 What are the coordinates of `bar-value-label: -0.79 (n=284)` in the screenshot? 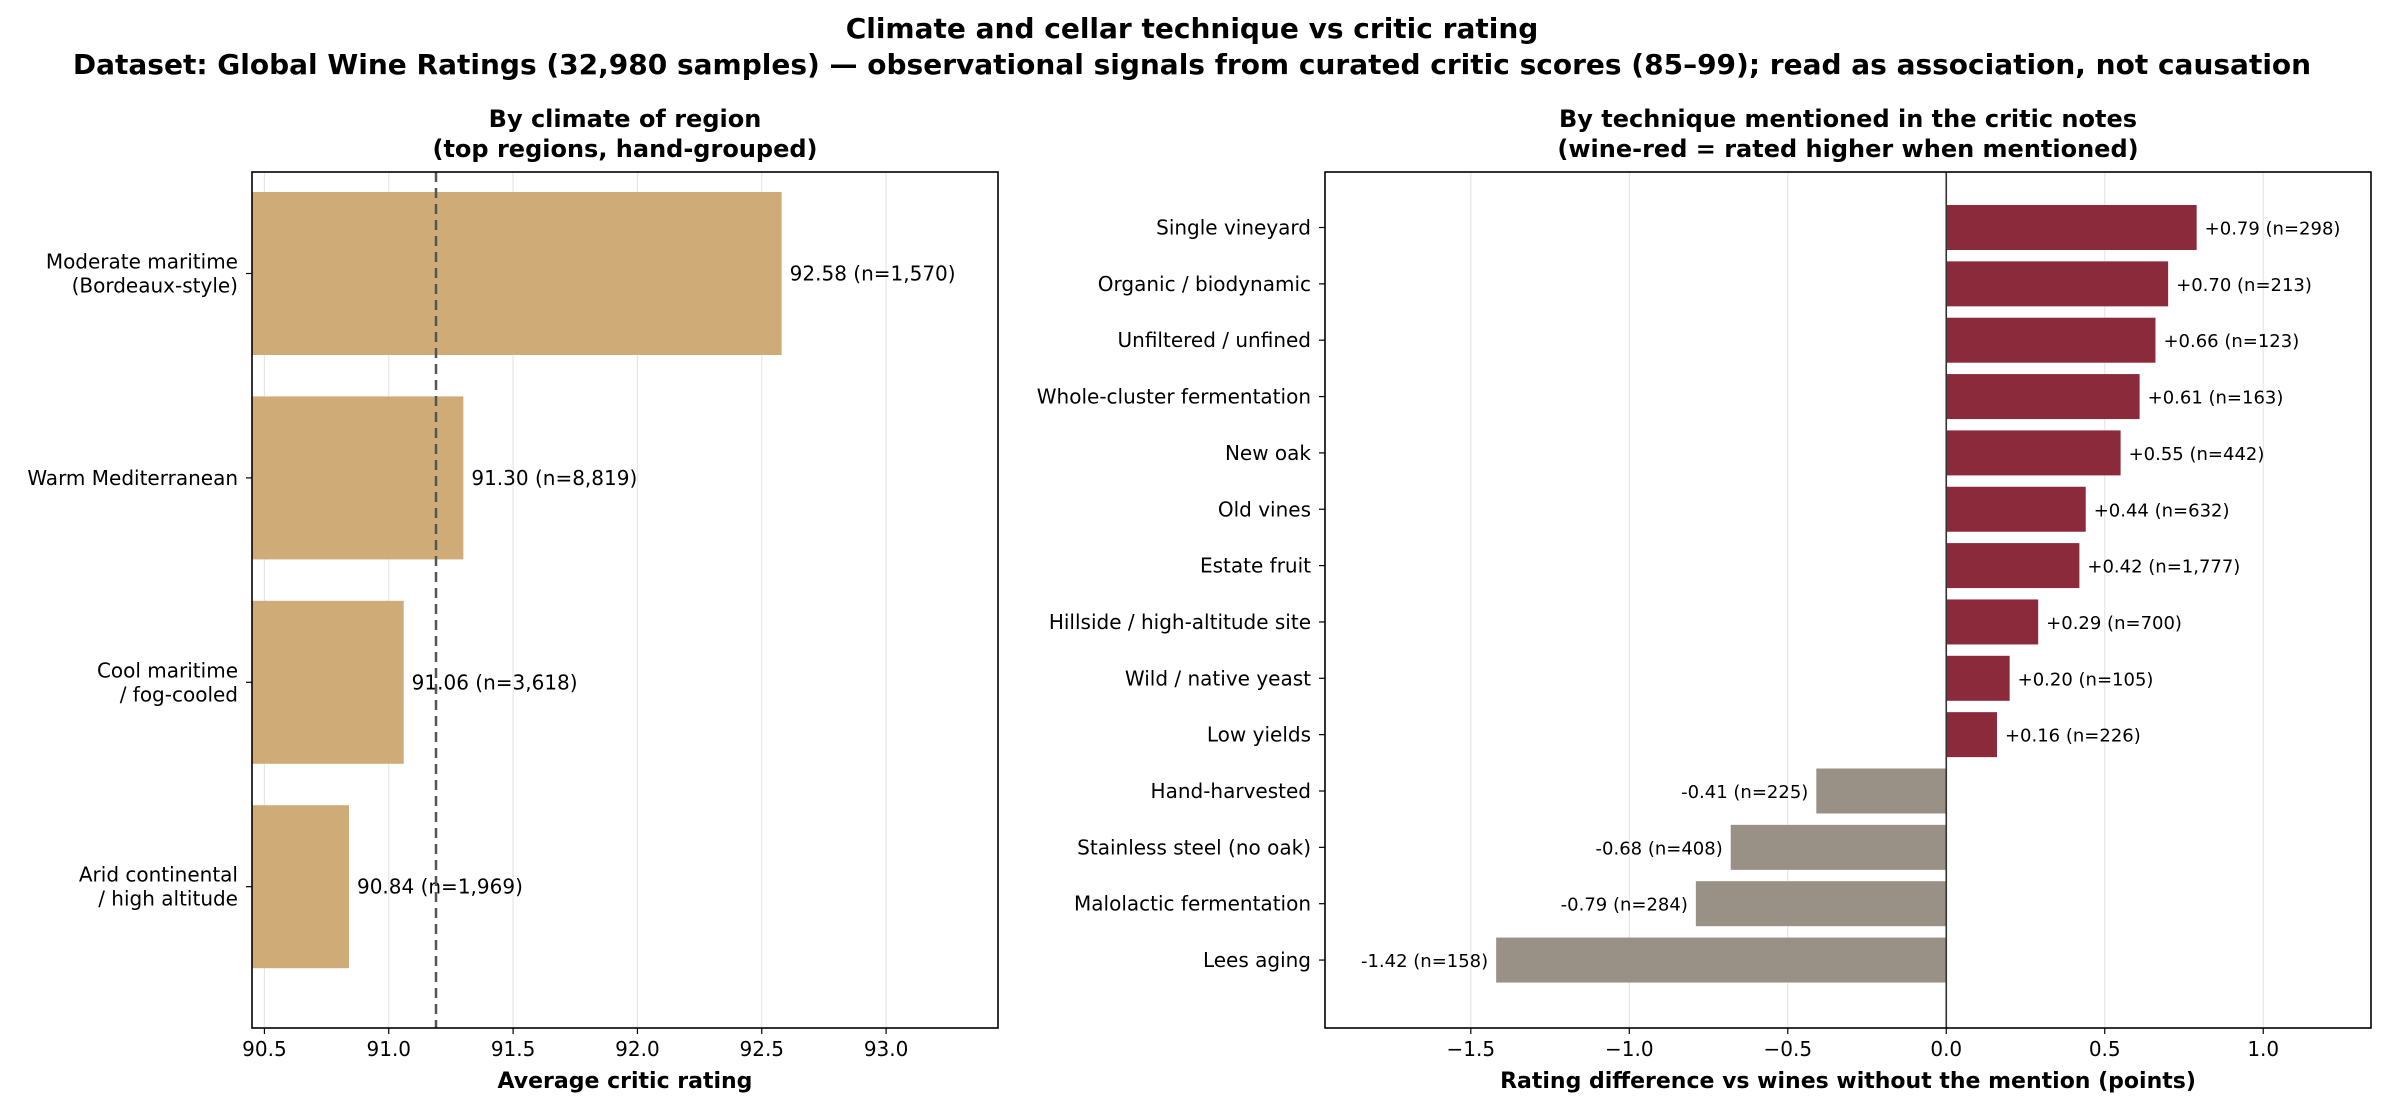 It's located at (1624, 905).